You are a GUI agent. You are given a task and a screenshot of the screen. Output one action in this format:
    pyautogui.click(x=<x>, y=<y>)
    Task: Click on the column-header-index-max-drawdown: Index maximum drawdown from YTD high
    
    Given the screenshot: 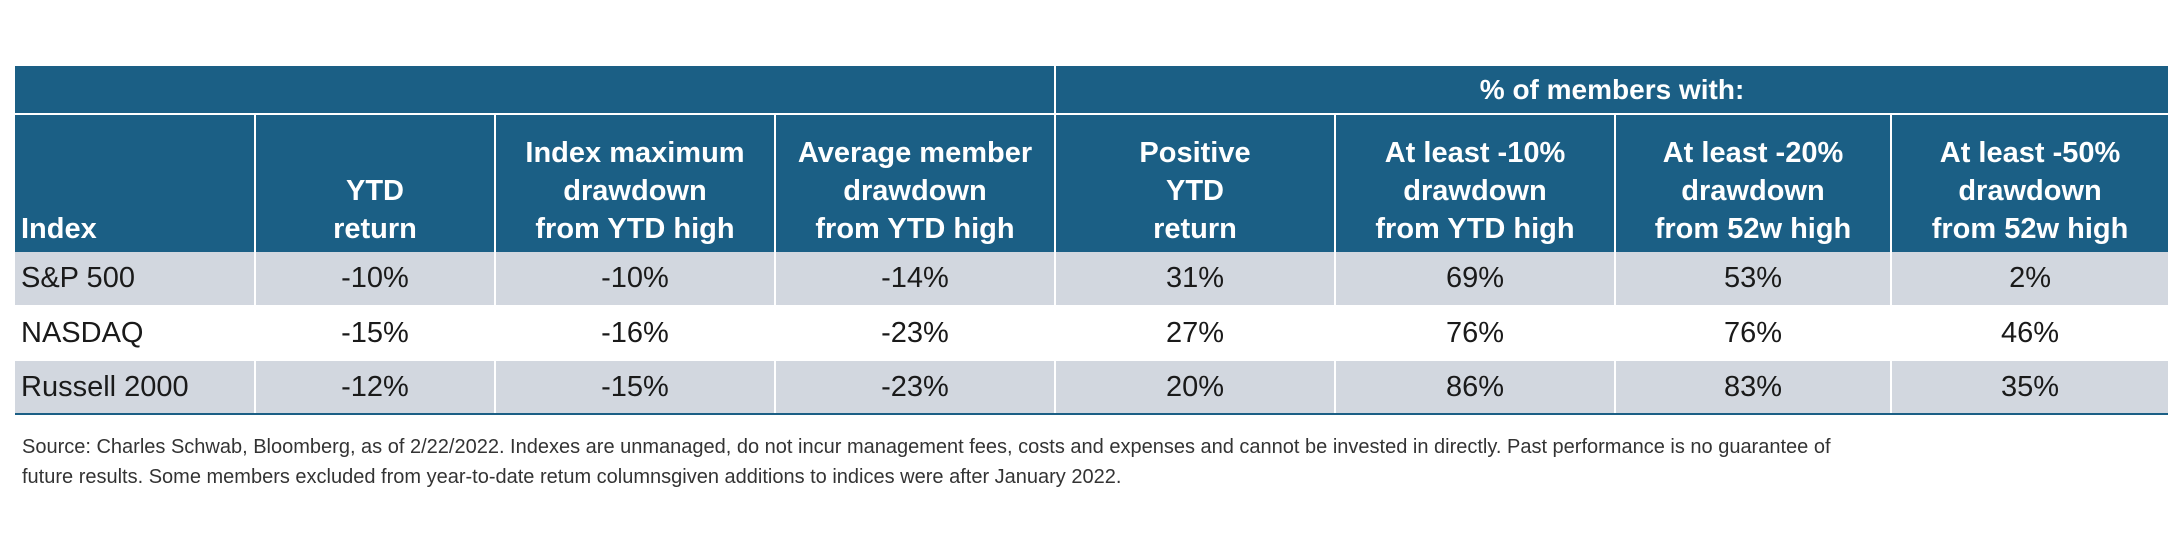 What is the action you would take?
    pyautogui.click(x=635, y=183)
    